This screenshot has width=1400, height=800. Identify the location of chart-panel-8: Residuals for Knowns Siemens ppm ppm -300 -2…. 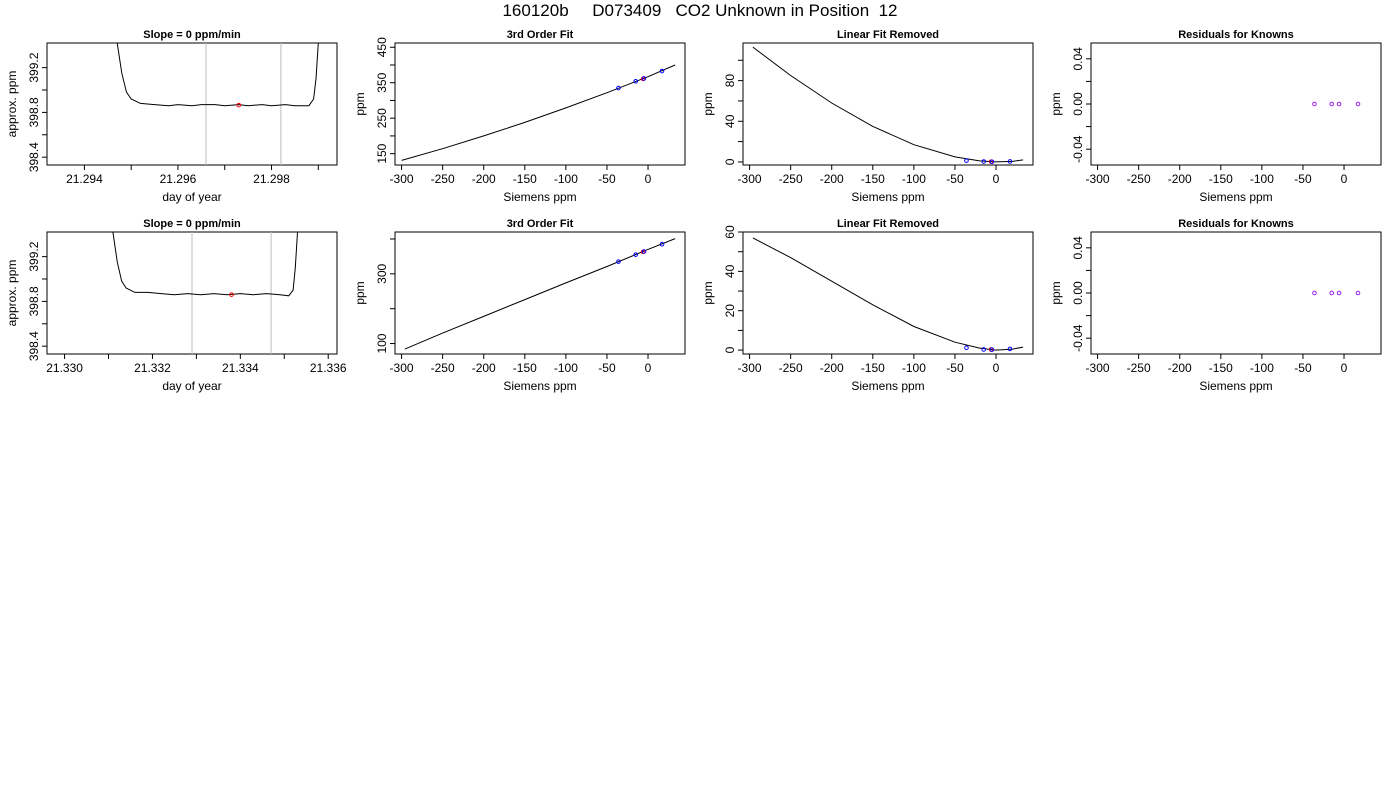
(1215, 305).